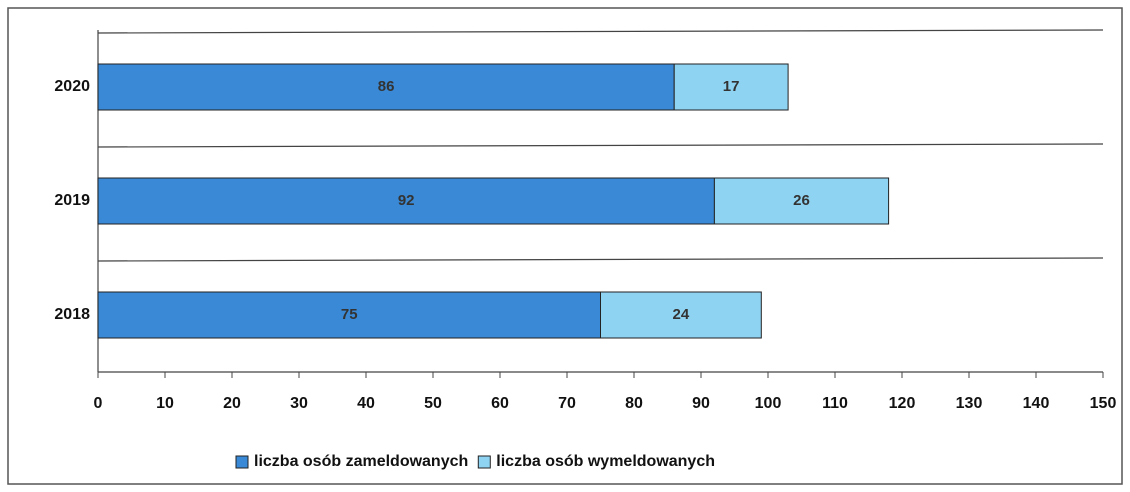 The width and height of the screenshot is (1130, 492). What do you see at coordinates (98, 403) in the screenshot?
I see `x-tick-label: 0` at bounding box center [98, 403].